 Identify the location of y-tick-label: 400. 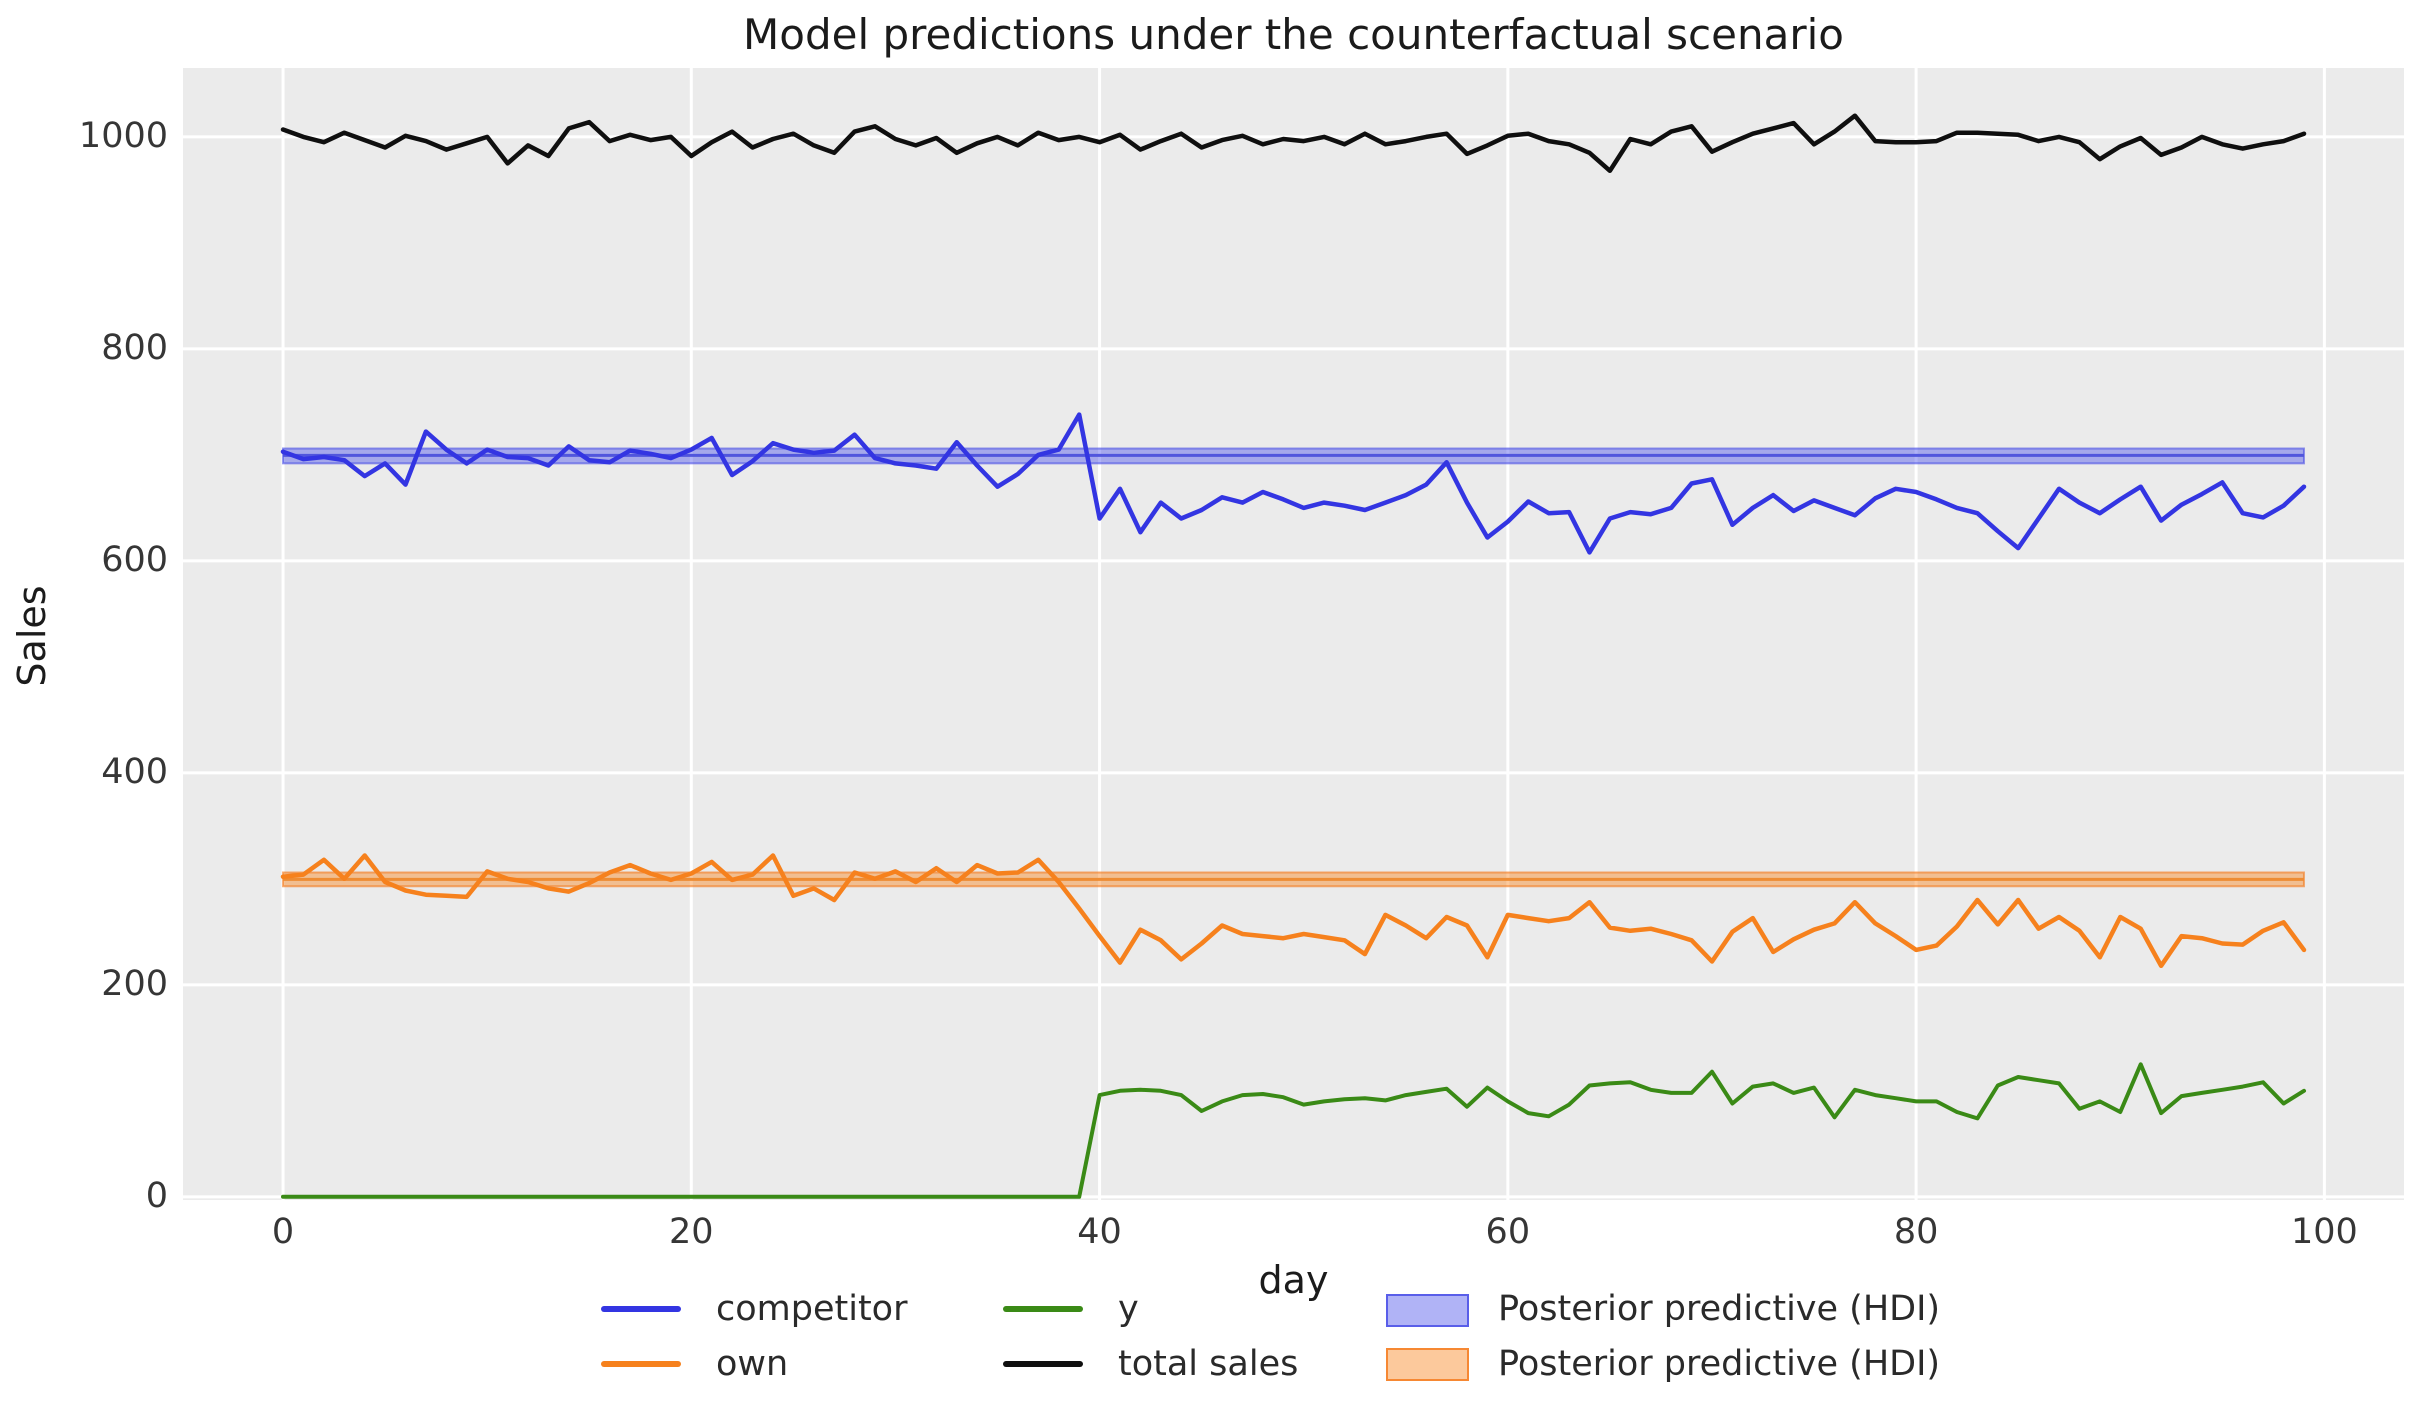
(134, 771).